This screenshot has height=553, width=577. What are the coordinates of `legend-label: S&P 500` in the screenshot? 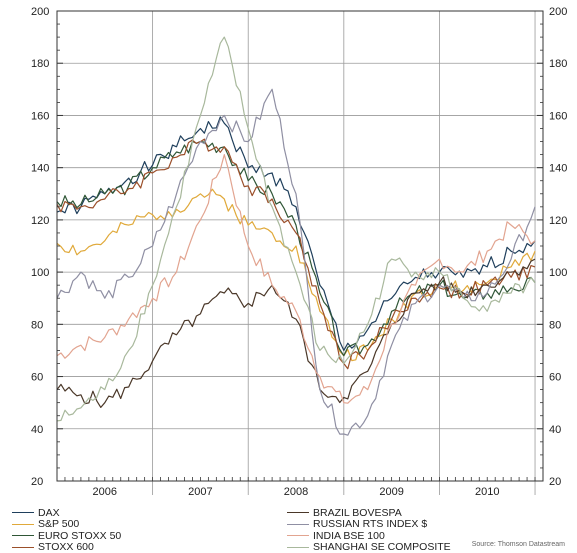 It's located at (59, 524).